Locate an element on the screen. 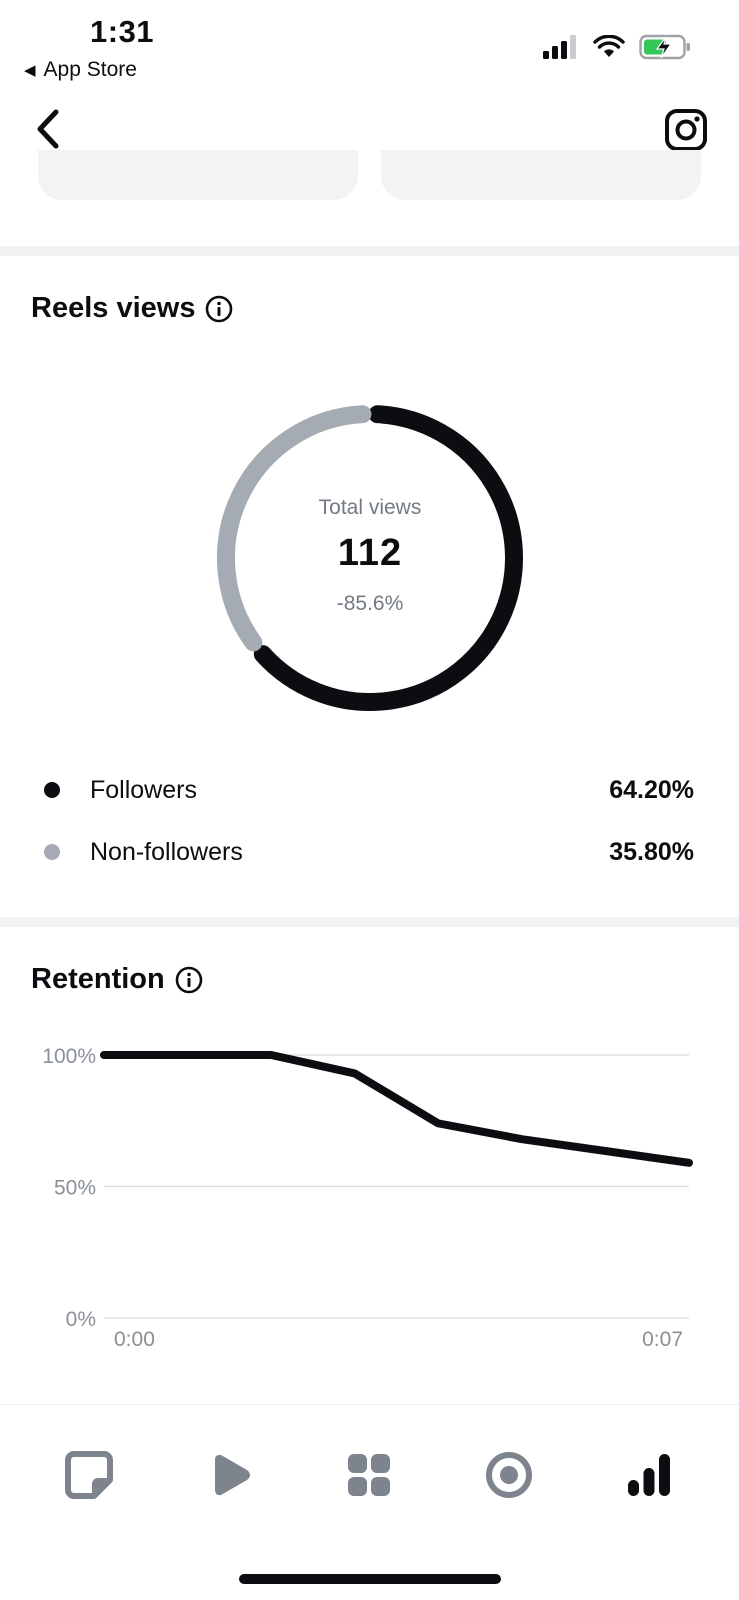  followers-dot is located at coordinates (52, 790).